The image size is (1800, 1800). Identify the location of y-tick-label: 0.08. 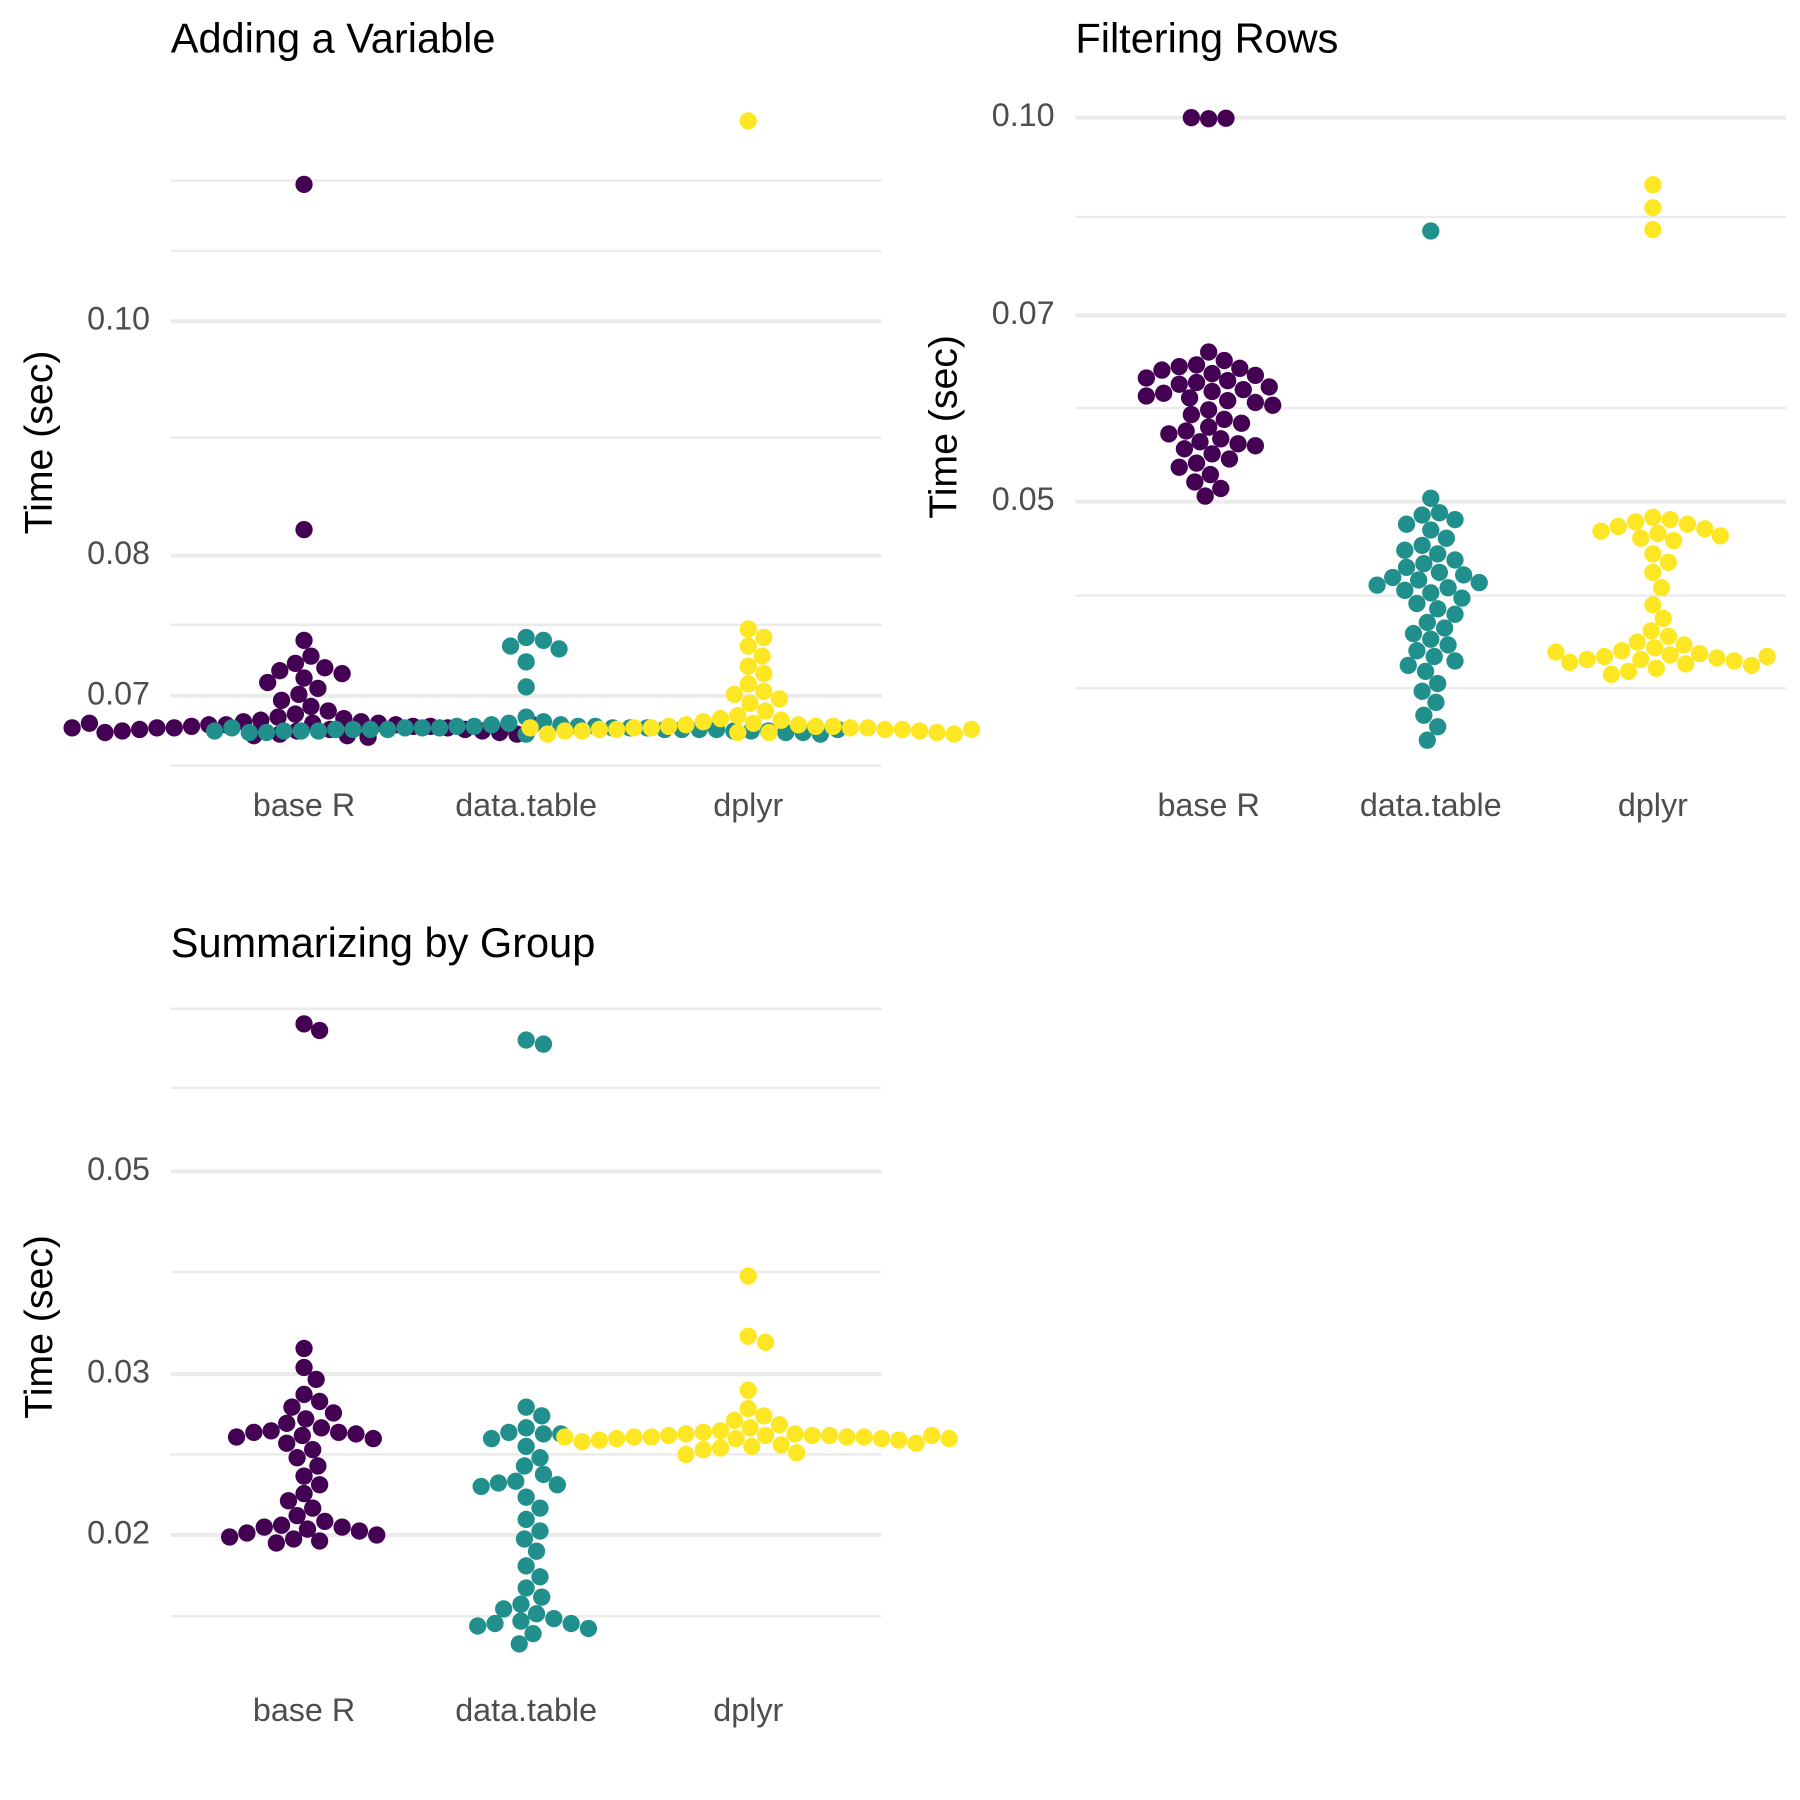
(118, 553).